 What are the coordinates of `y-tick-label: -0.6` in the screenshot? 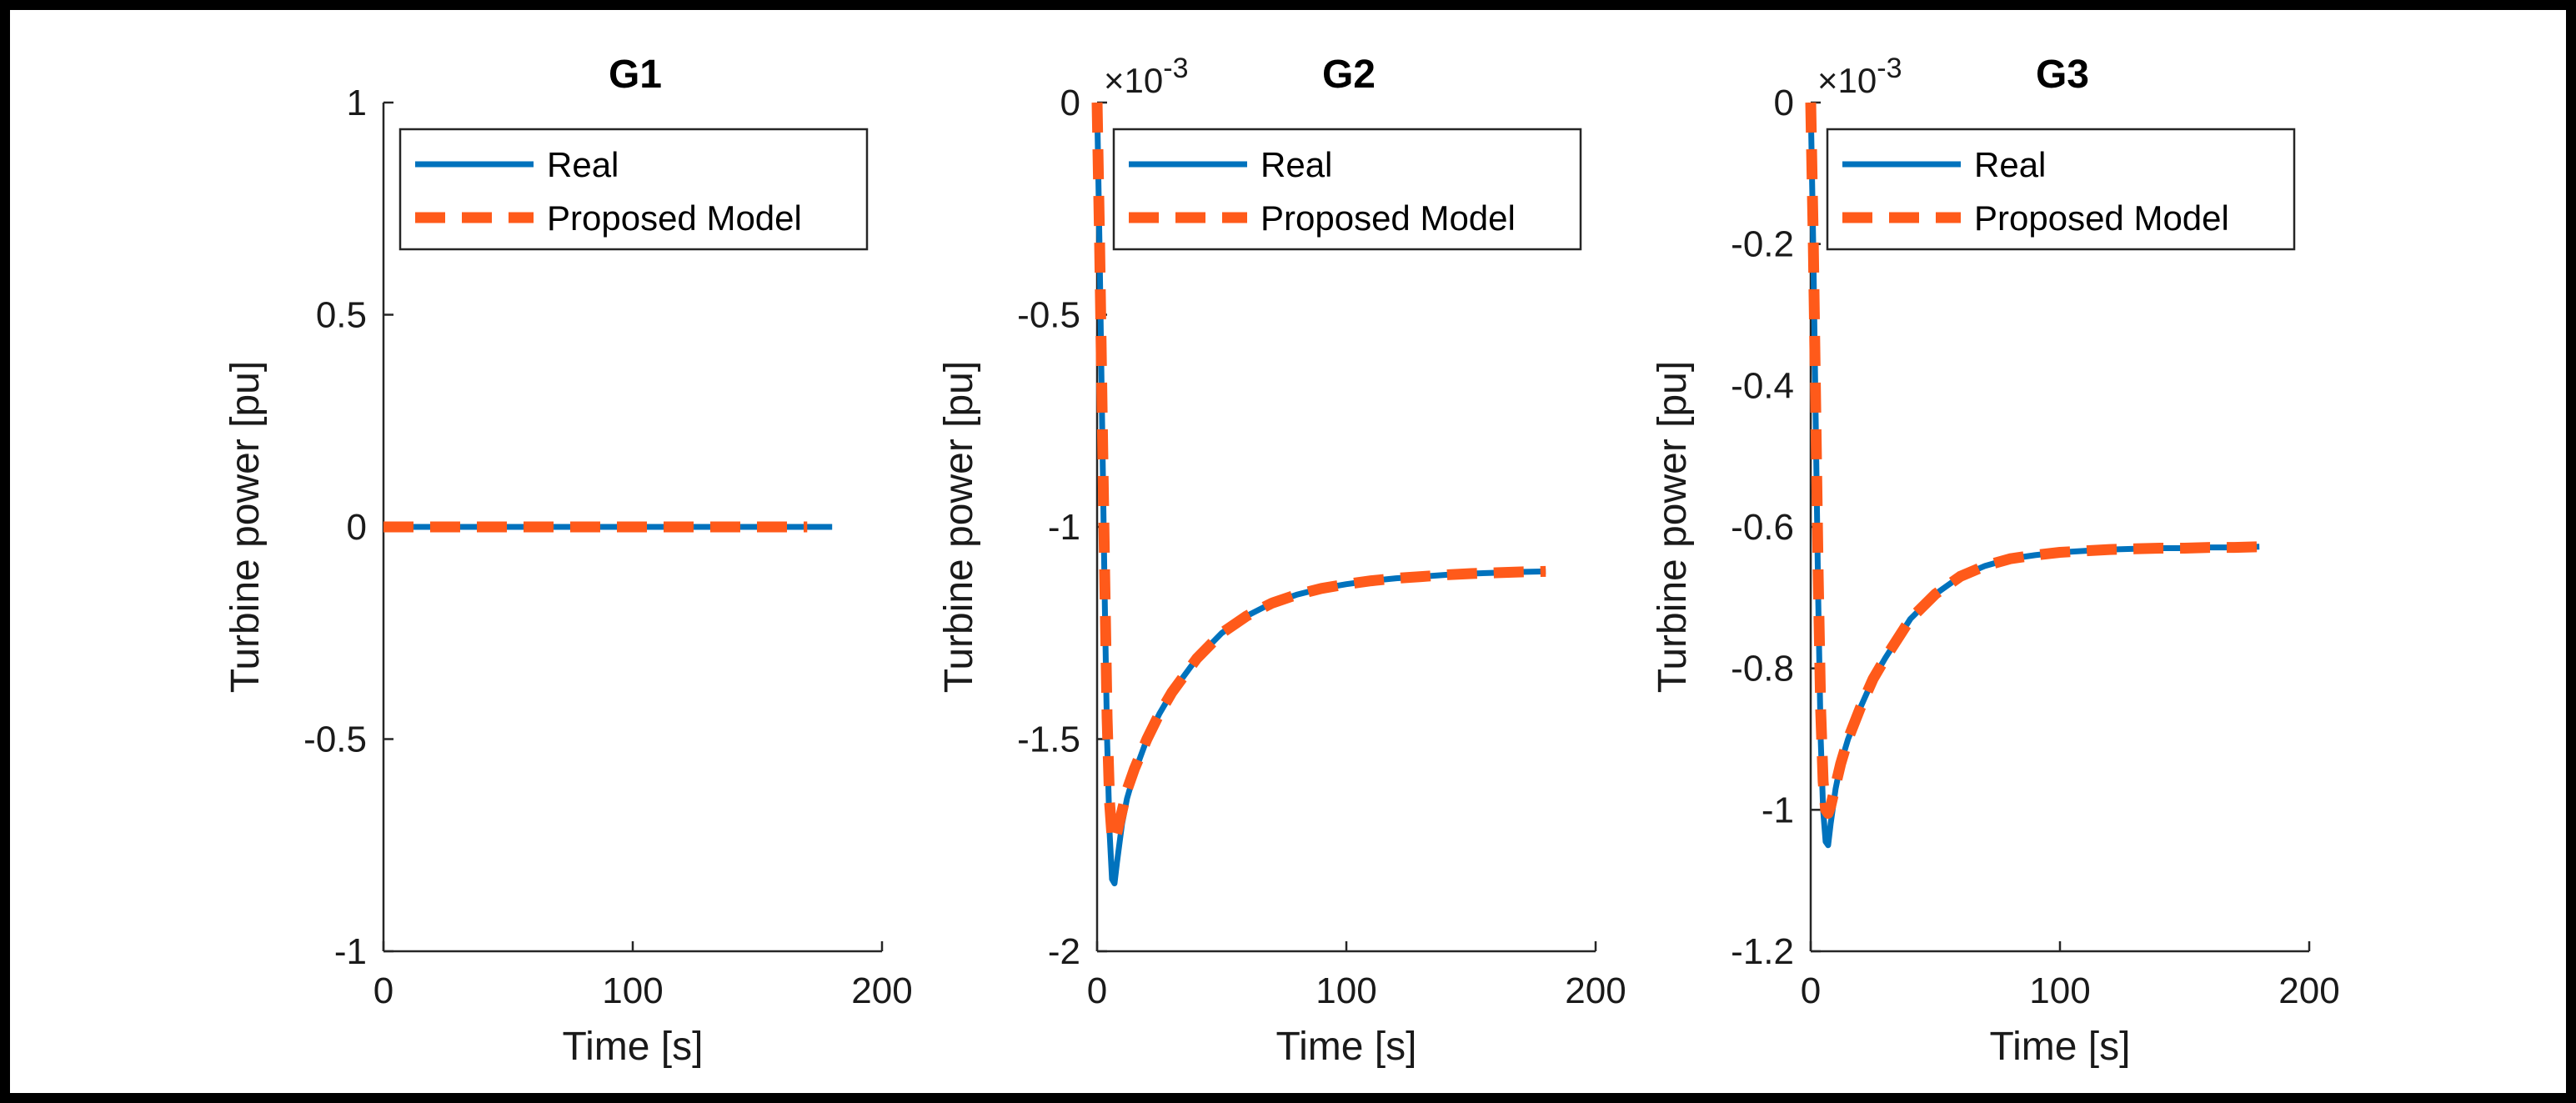 It's located at (1762, 527).